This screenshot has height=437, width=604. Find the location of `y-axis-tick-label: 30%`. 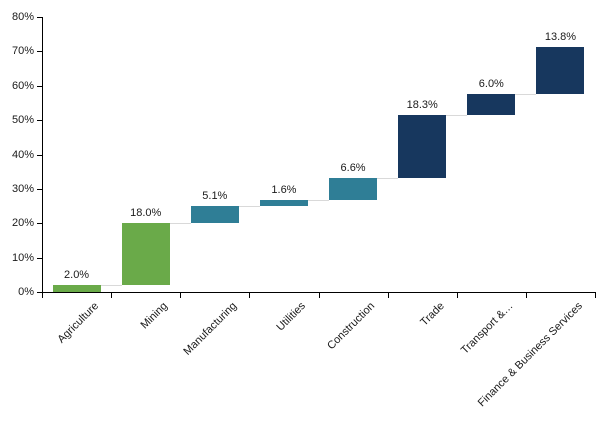

y-axis-tick-label: 30% is located at coordinates (22, 188).